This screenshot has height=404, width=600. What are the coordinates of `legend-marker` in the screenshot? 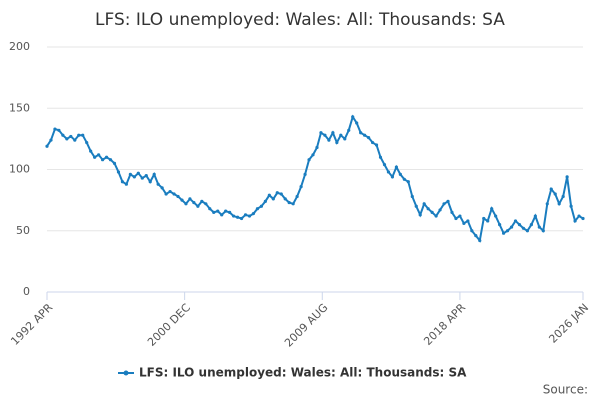 It's located at (126, 373).